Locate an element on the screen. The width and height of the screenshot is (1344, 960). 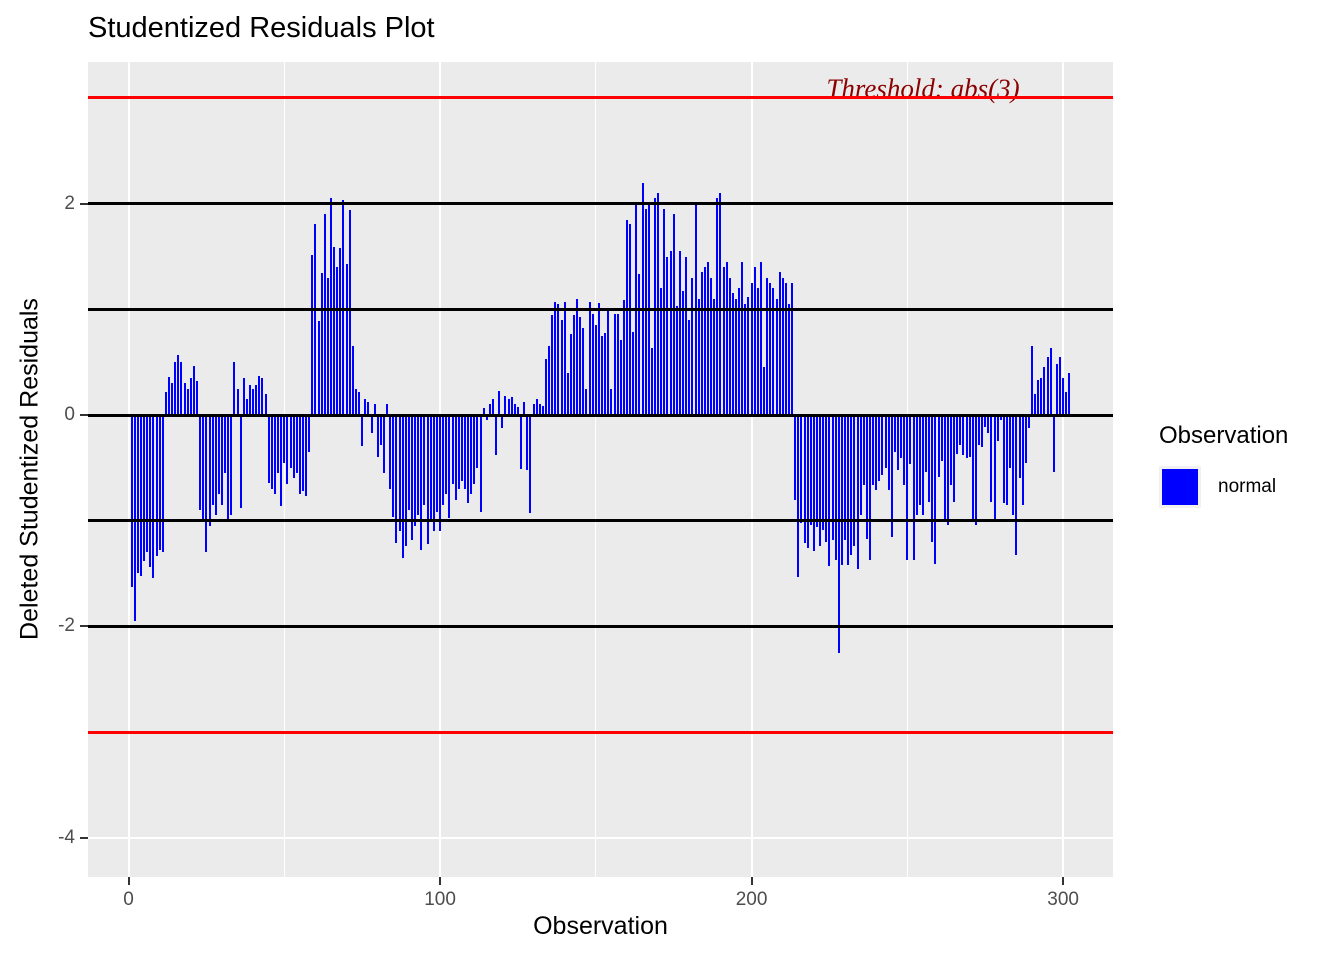
gridline-vertical-major is located at coordinates (1063, 469).